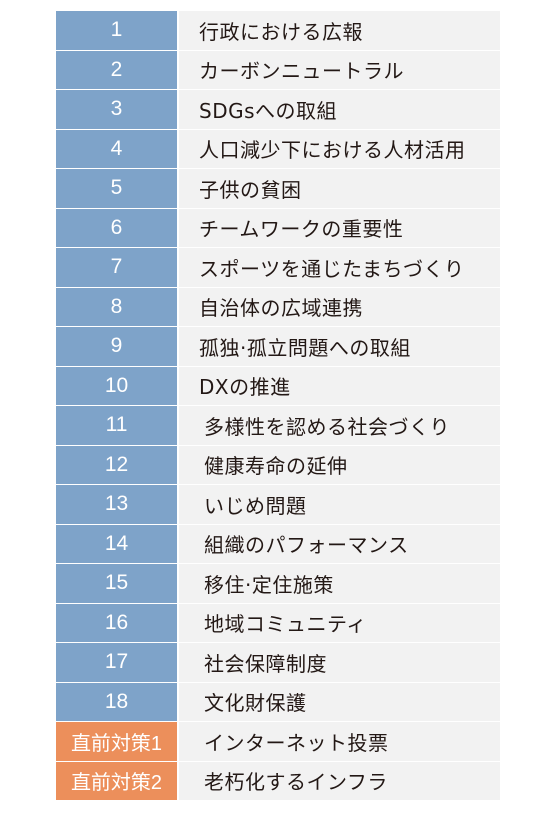 The image size is (557, 813). I want to click on row-number: 9, so click(117, 346).